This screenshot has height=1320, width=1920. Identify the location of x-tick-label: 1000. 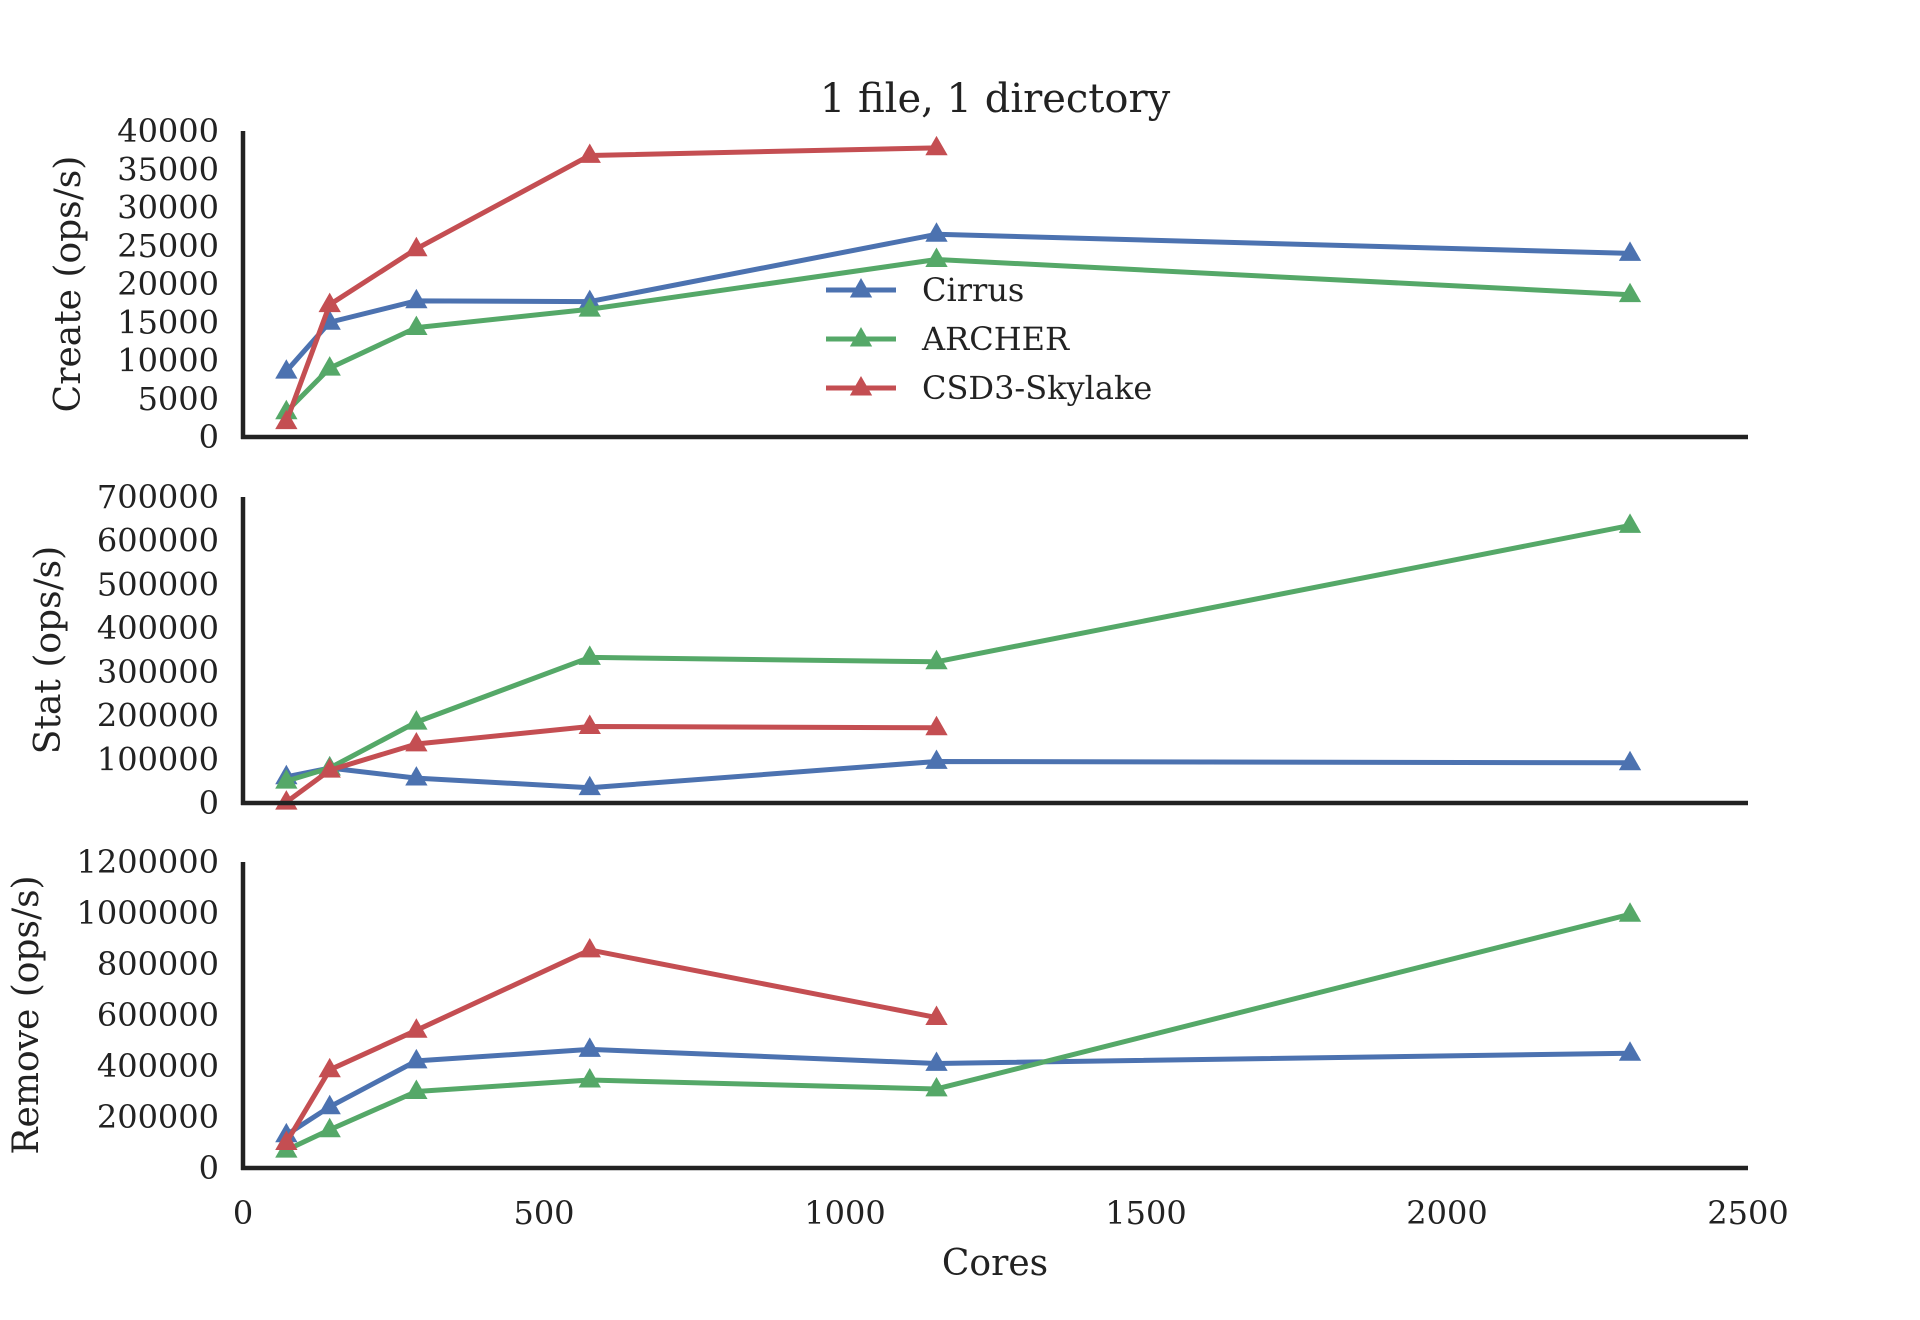
(844, 1213).